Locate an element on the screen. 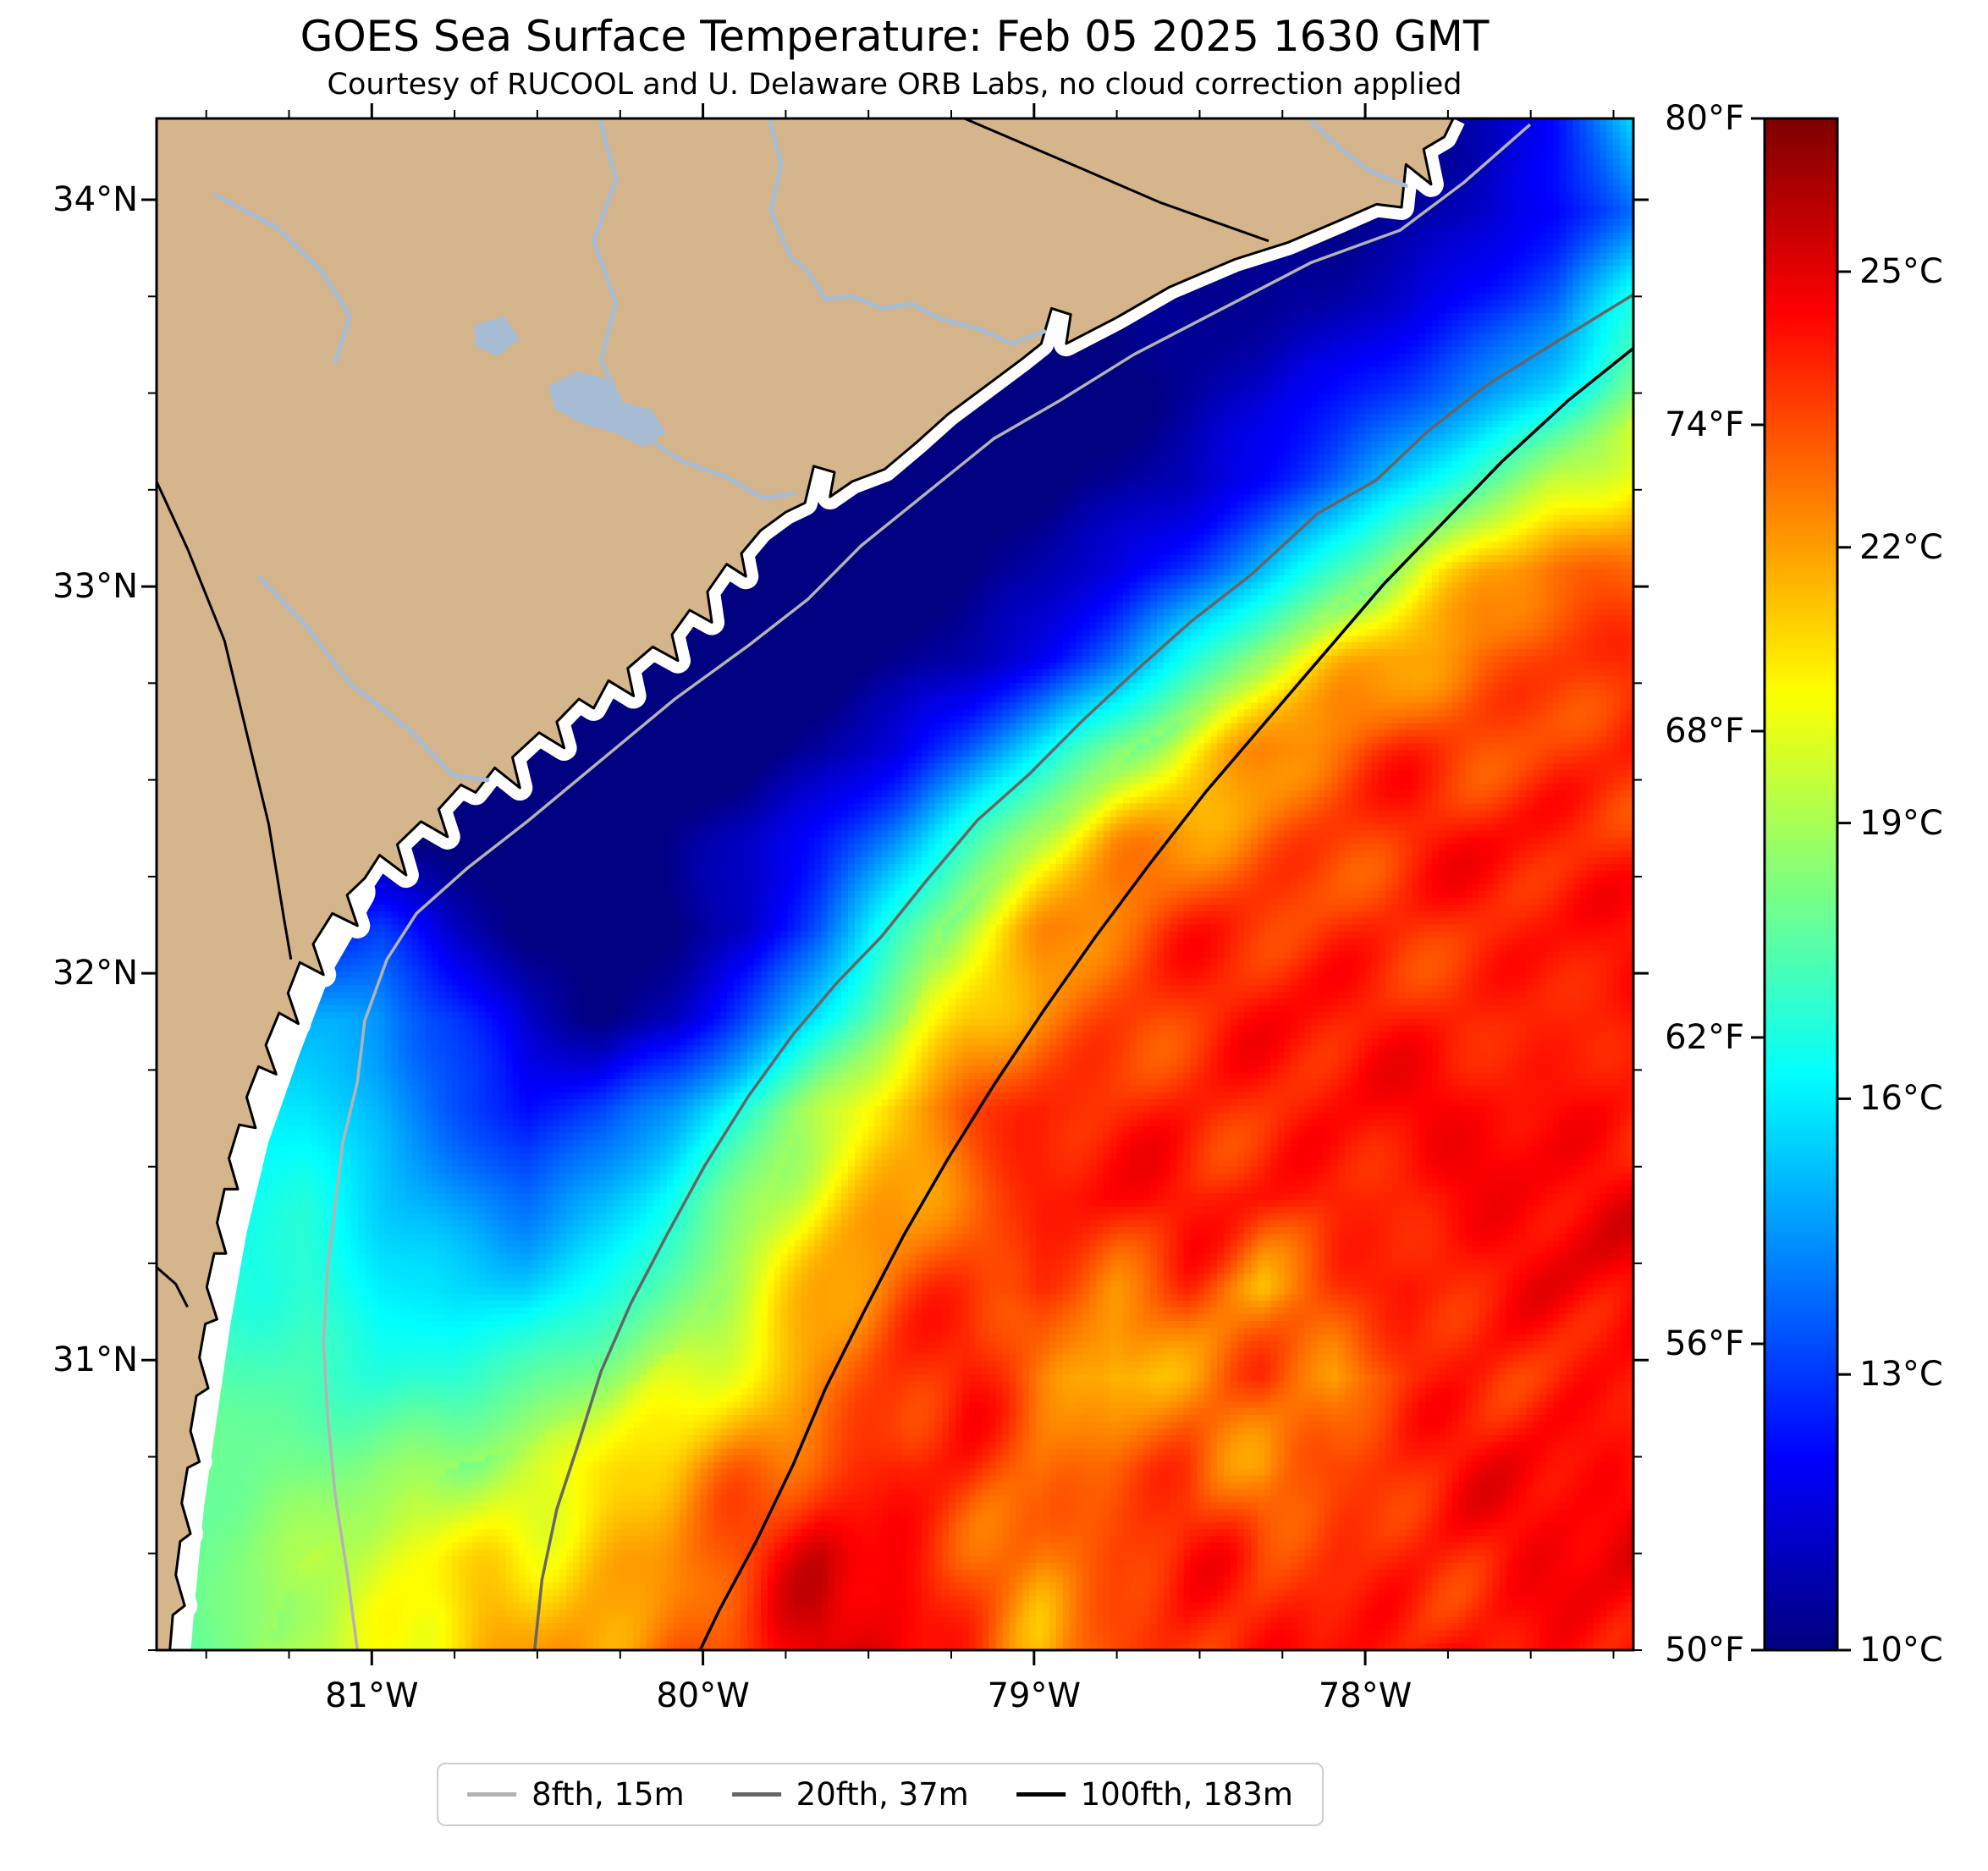 This screenshot has height=1871, width=1988. legend-item-8fth: 8fth, 15m is located at coordinates (576, 1795).